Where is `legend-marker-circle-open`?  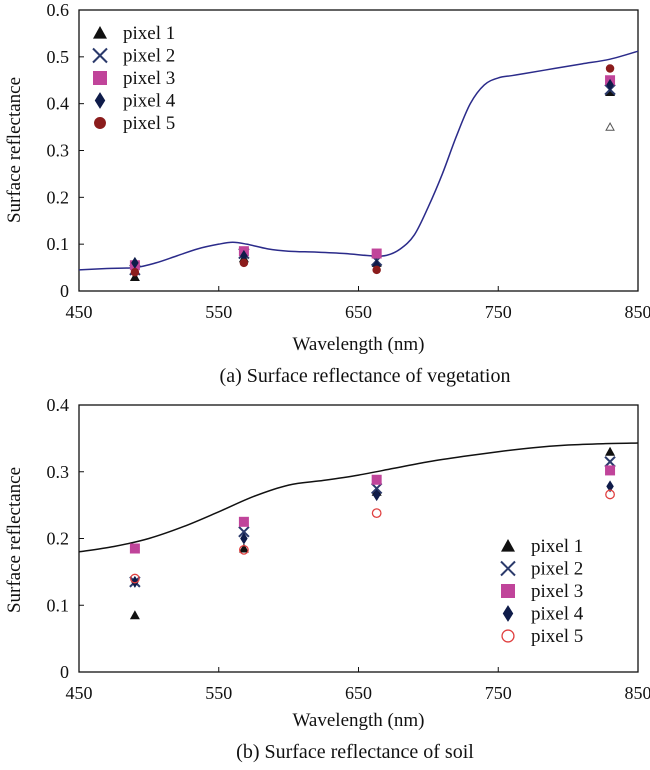 legend-marker-circle-open is located at coordinates (508, 636).